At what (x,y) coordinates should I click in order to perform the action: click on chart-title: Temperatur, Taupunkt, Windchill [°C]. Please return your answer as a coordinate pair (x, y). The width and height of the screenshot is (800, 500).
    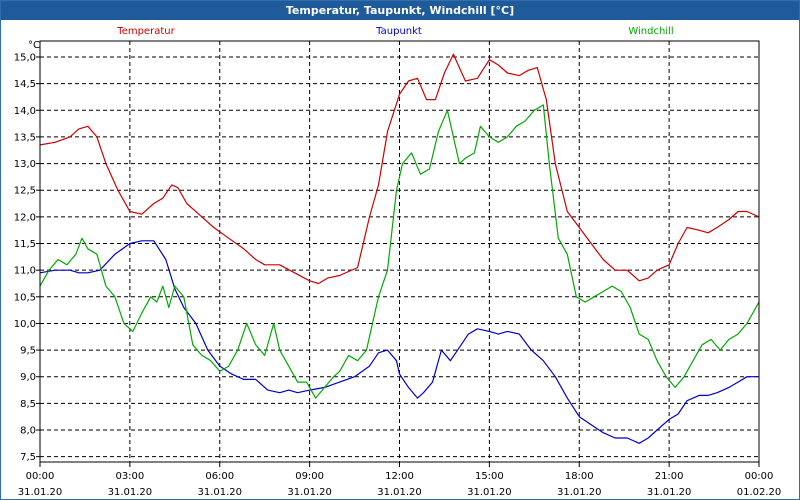
    Looking at the image, I should click on (400, 10).